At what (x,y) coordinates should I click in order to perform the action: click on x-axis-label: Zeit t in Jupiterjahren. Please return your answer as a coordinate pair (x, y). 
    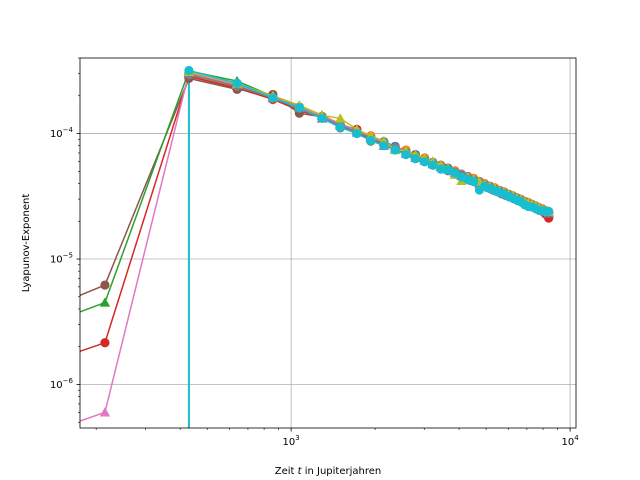
    Looking at the image, I should click on (328, 471).